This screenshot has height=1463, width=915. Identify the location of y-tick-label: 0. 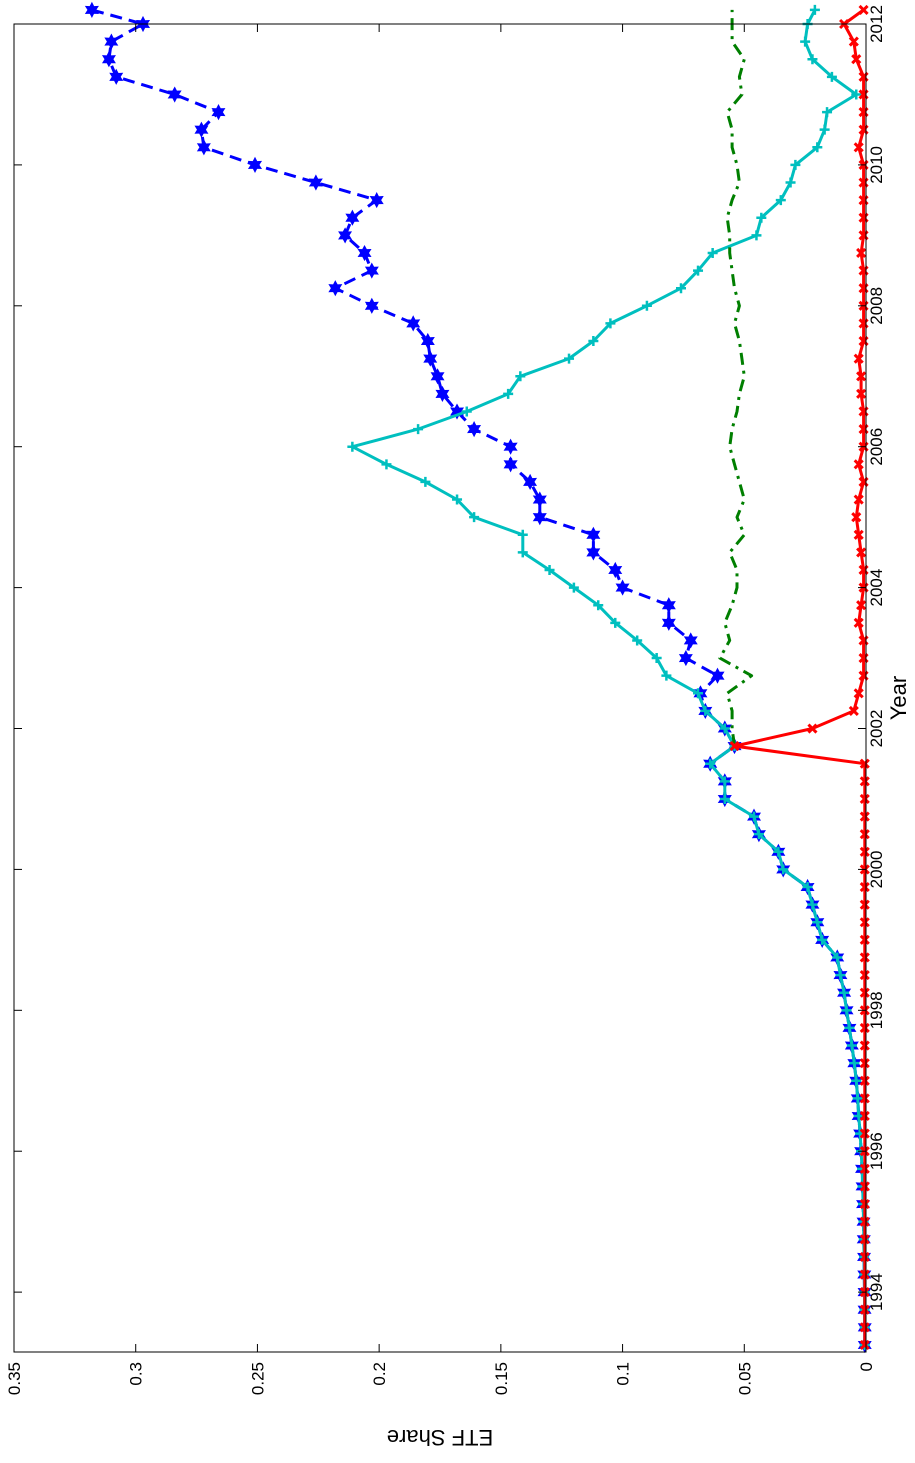
(866, 1366).